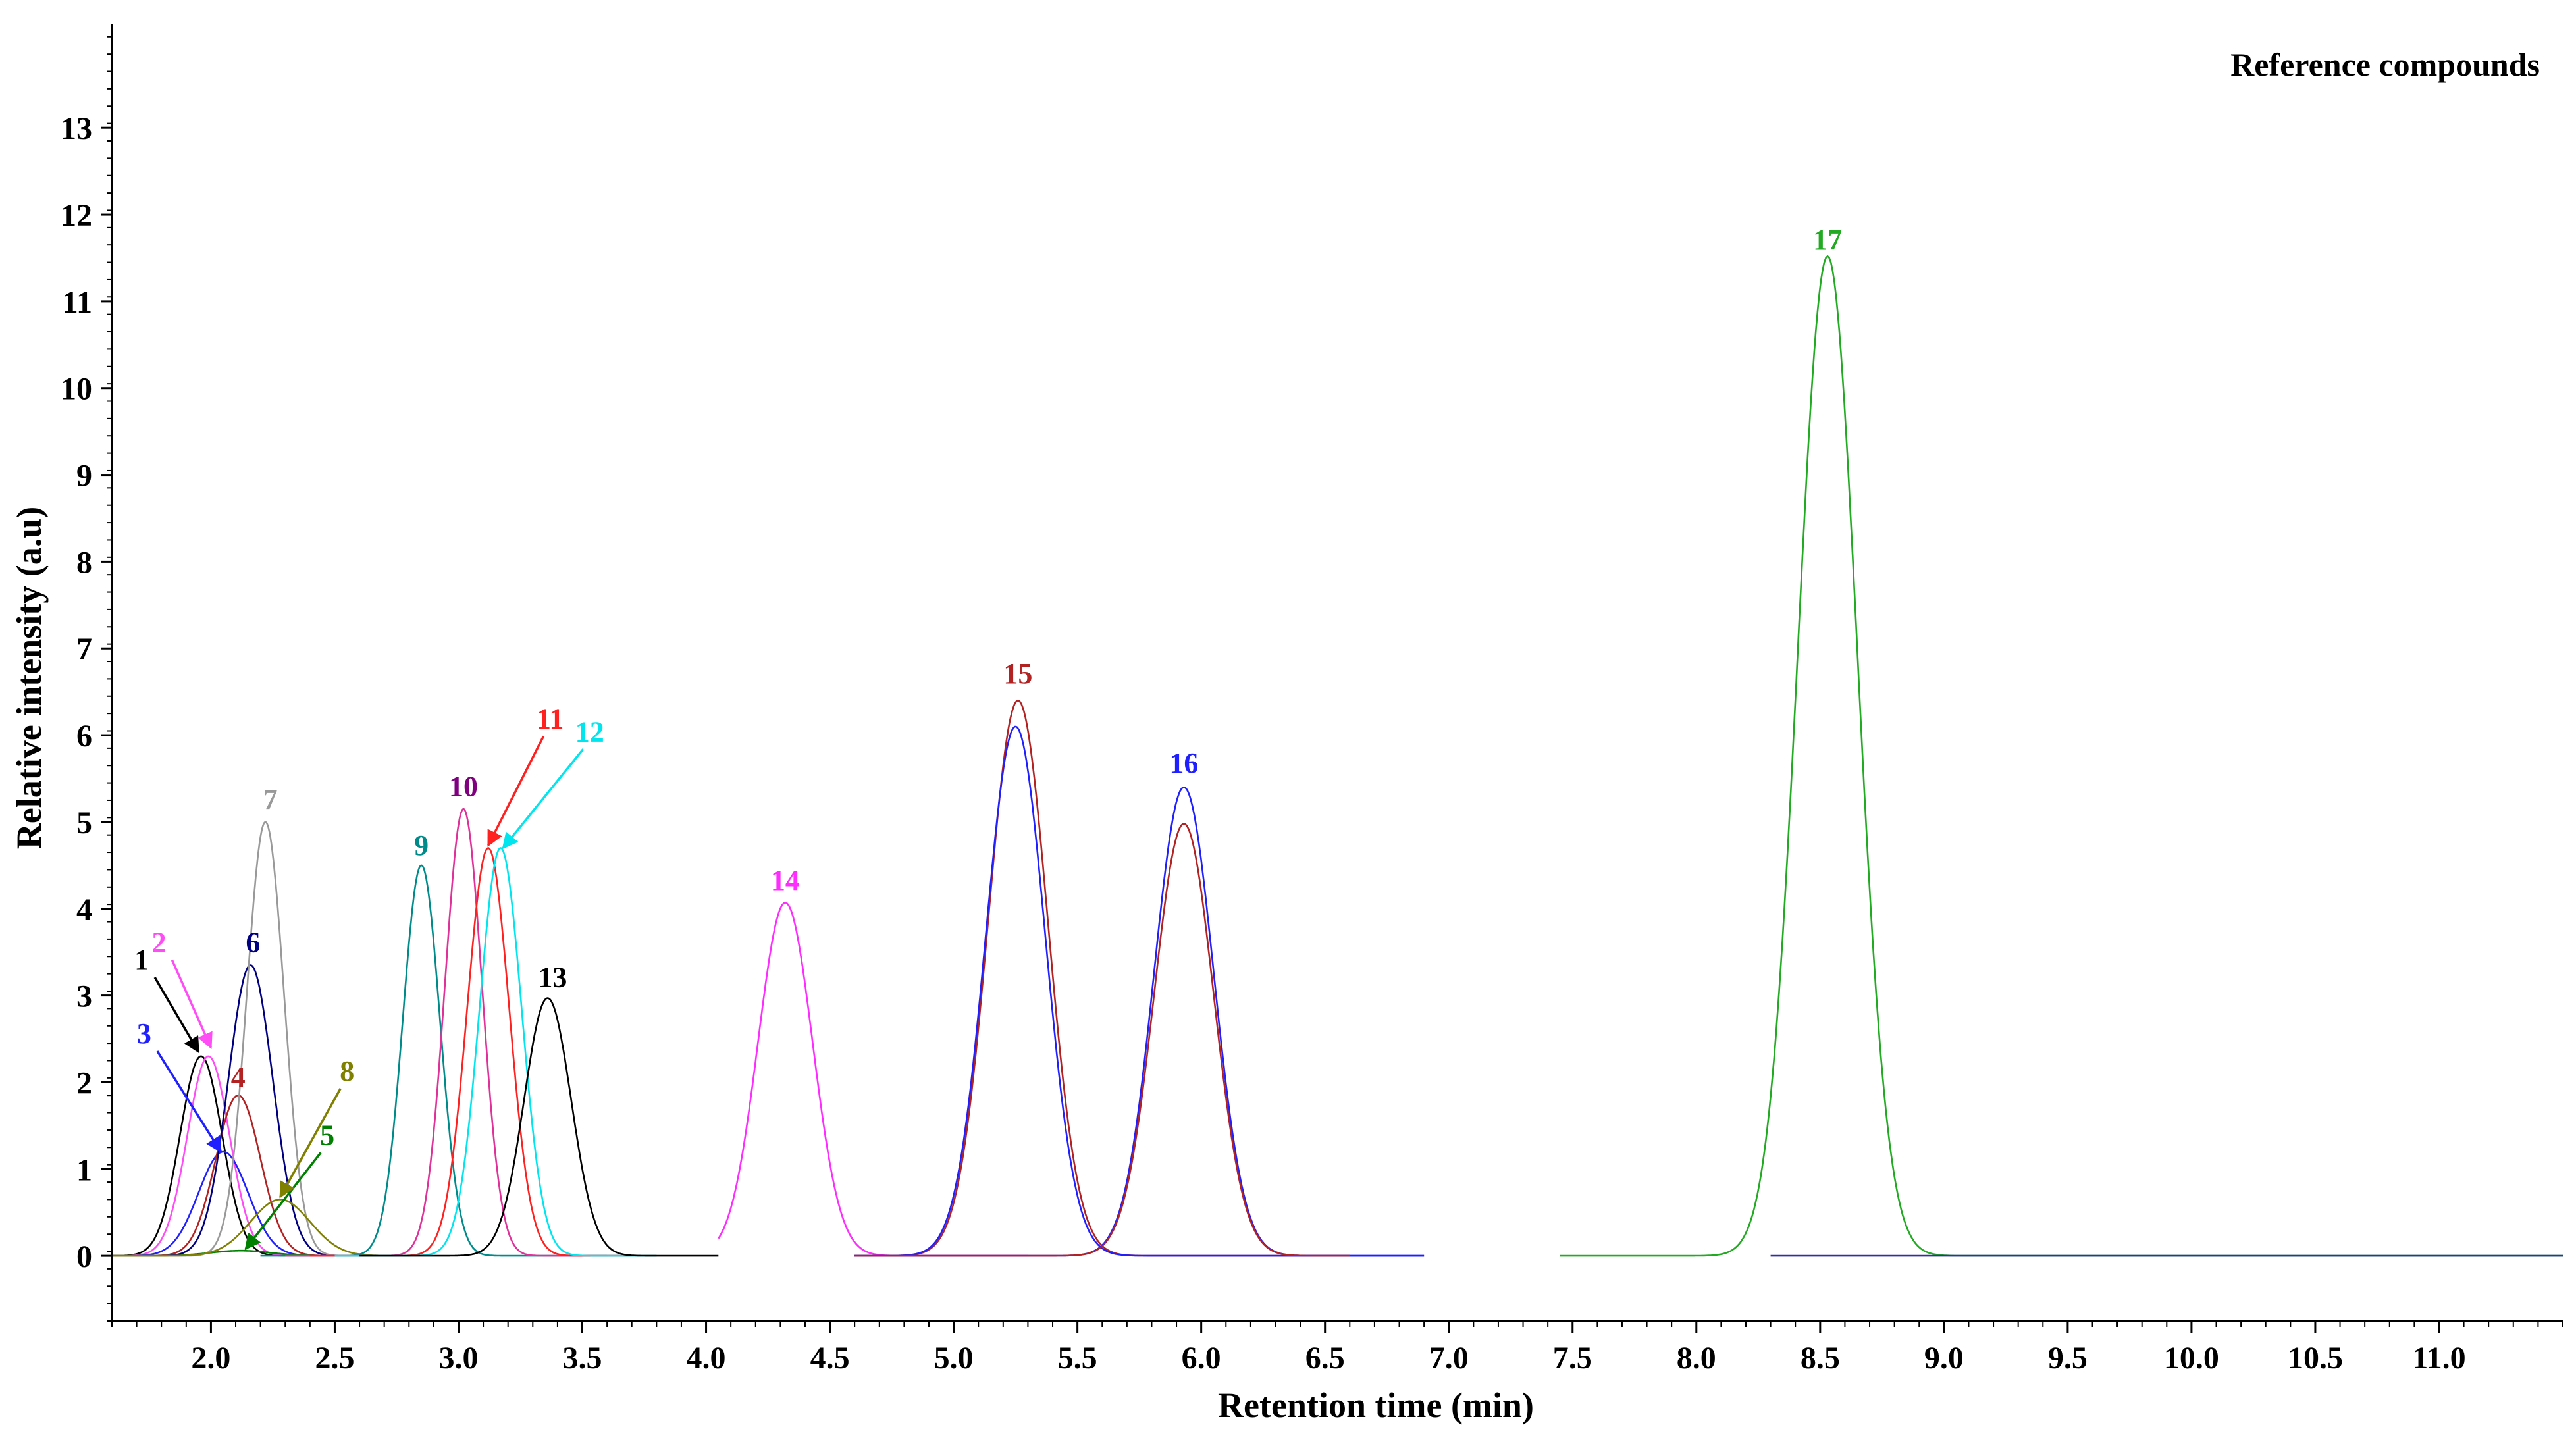 The width and height of the screenshot is (2576, 1446). Describe the element at coordinates (84, 562) in the screenshot. I see `y-tick-label: 8` at that location.